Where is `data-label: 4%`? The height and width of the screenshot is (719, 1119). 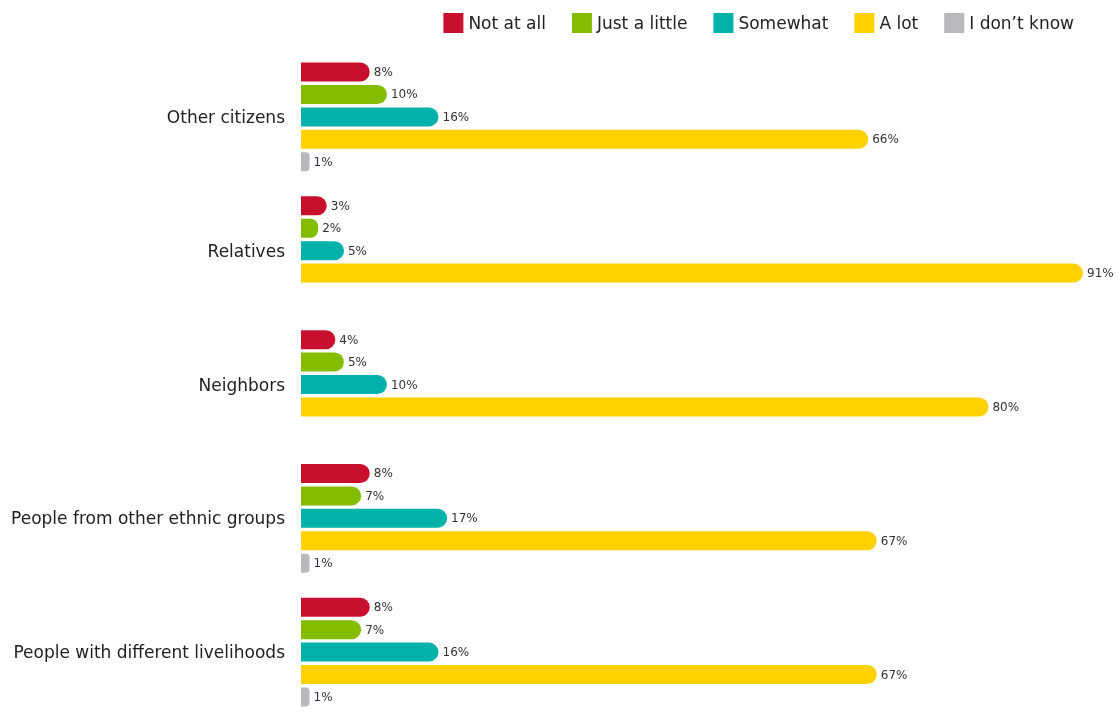 data-label: 4% is located at coordinates (349, 339).